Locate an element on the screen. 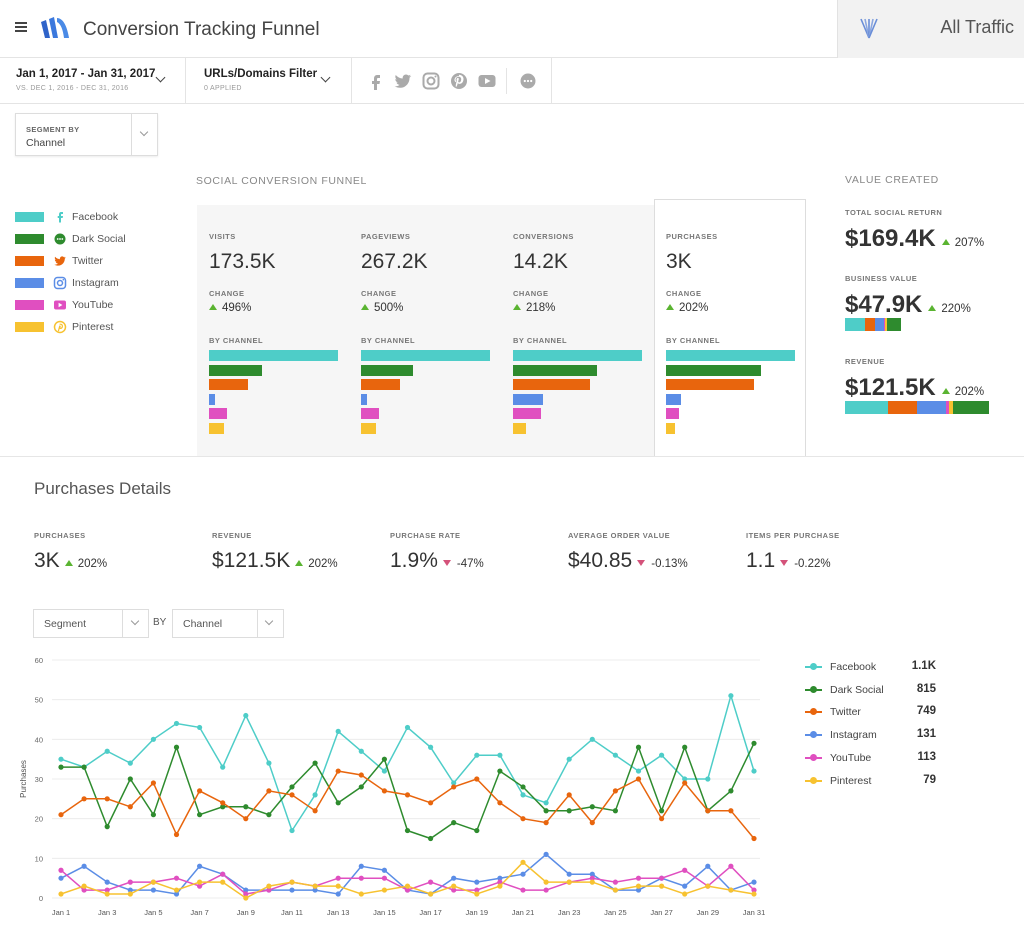 This screenshot has width=1024, height=933. mix-segment-dark-social is located at coordinates (970, 407).